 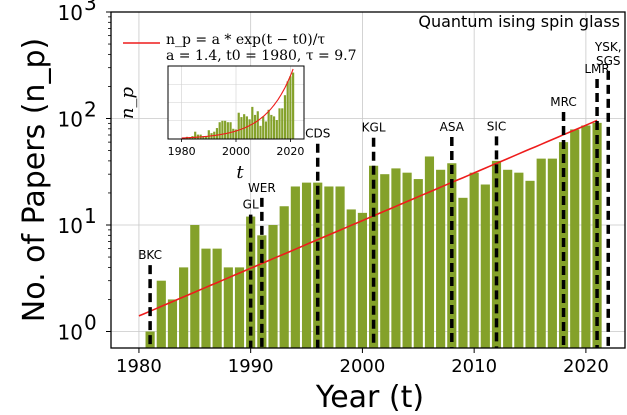 What do you see at coordinates (261, 56) in the screenshot?
I see `legend-fit-params: a = 1.4, t0 = 1980, τ = 9.7` at bounding box center [261, 56].